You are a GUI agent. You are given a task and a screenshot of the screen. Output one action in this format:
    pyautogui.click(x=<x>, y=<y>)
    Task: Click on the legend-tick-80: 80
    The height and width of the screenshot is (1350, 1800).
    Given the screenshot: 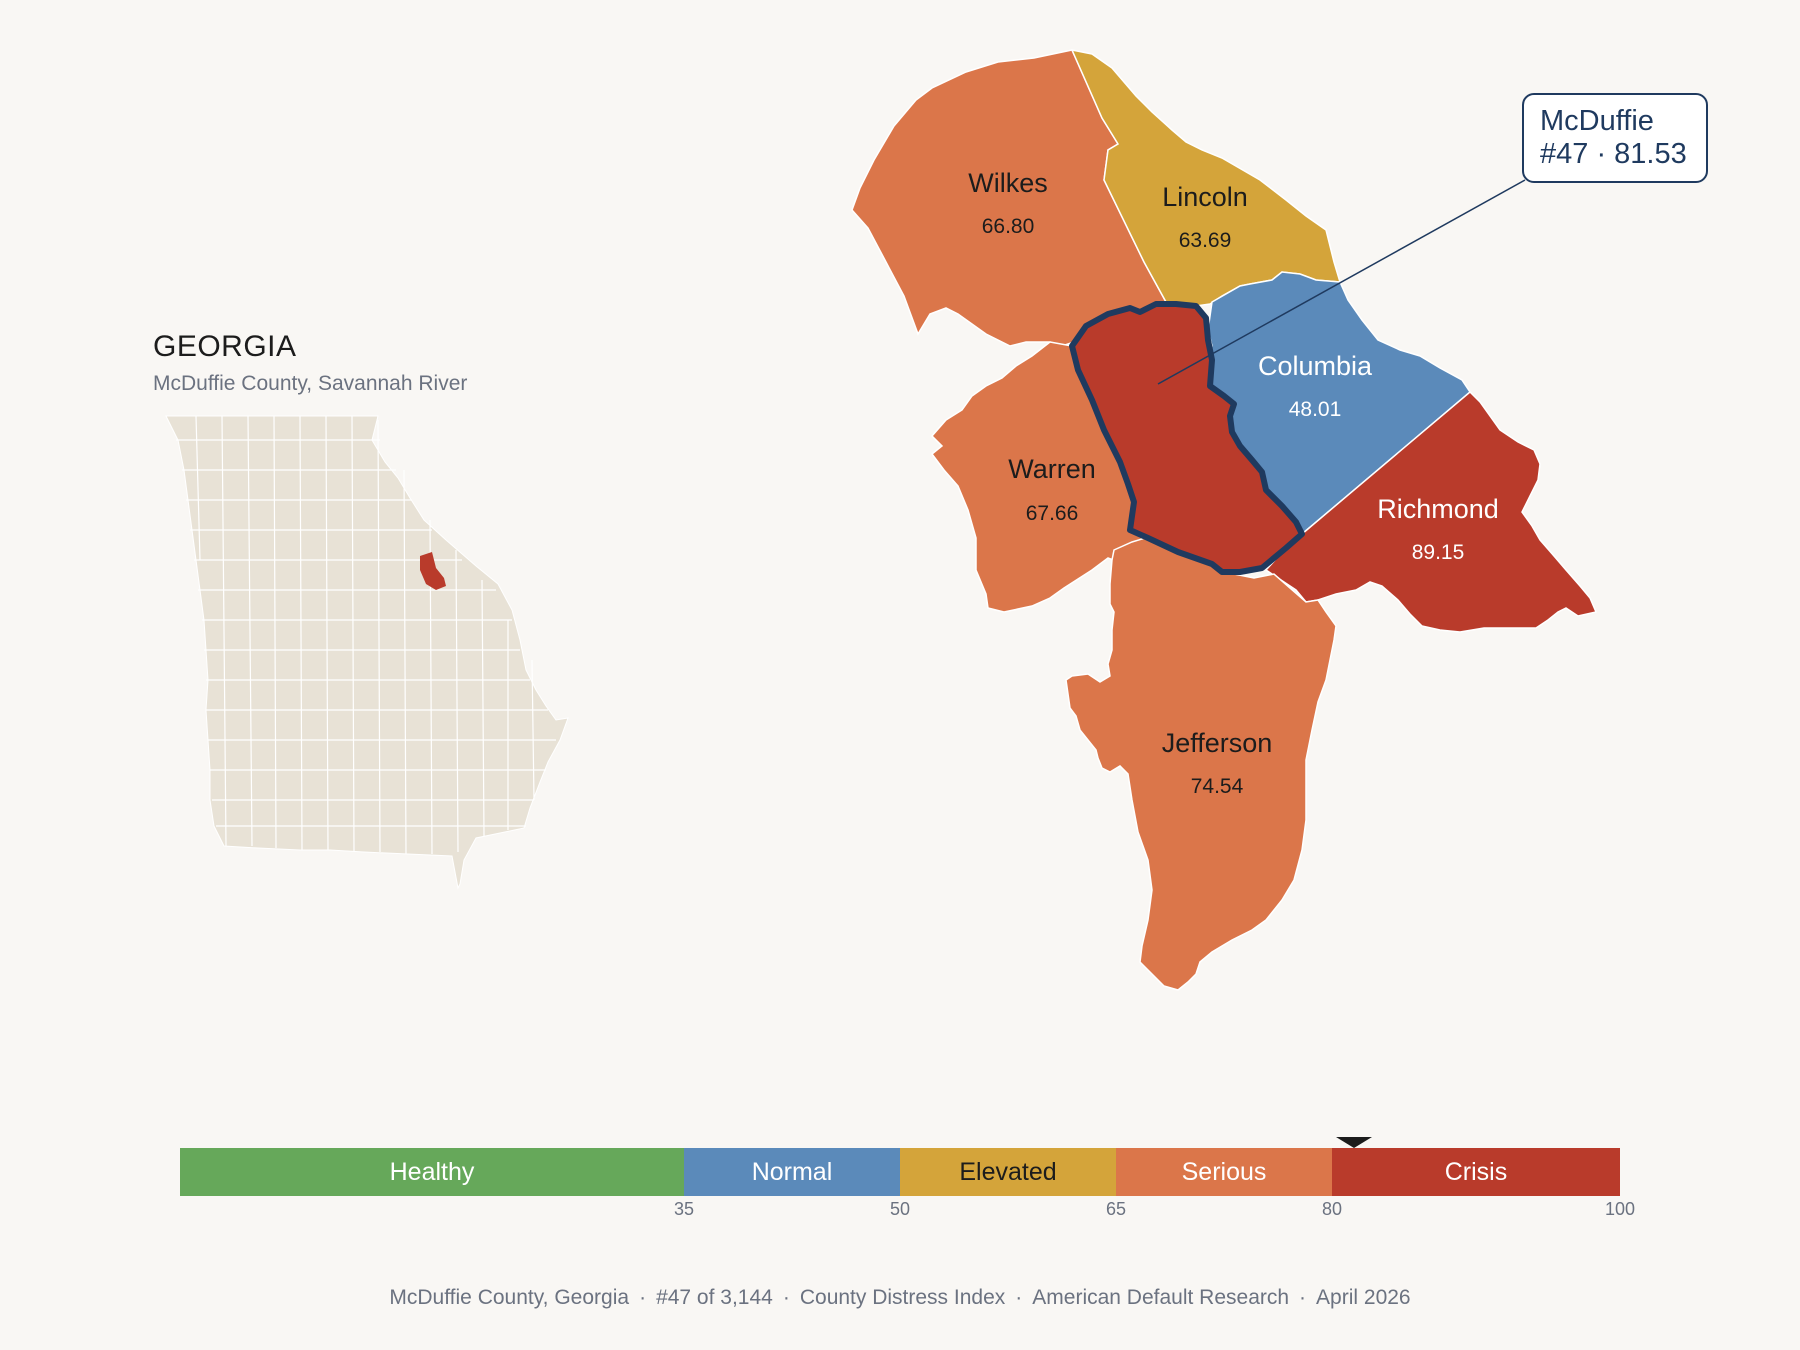 What is the action you would take?
    pyautogui.click(x=1332, y=1209)
    